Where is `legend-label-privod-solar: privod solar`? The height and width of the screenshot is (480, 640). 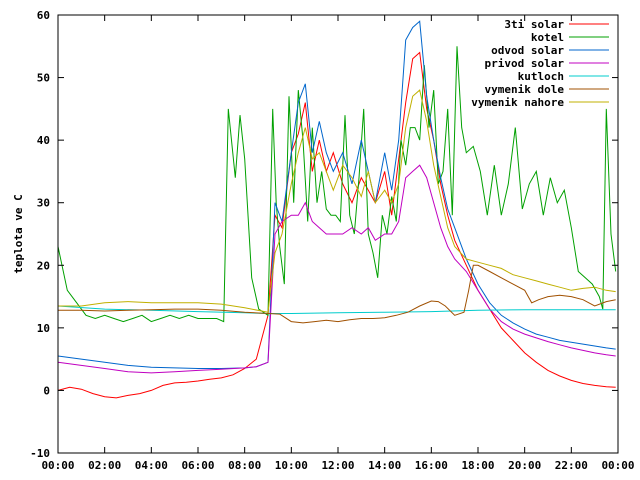
legend-label-privod-solar: privod solar is located at coordinates (525, 63).